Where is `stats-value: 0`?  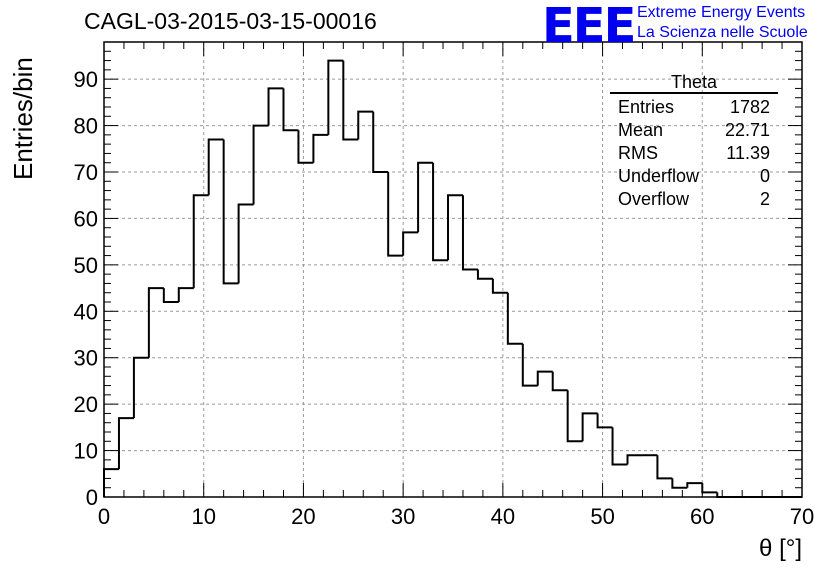
stats-value: 0 is located at coordinates (764, 176).